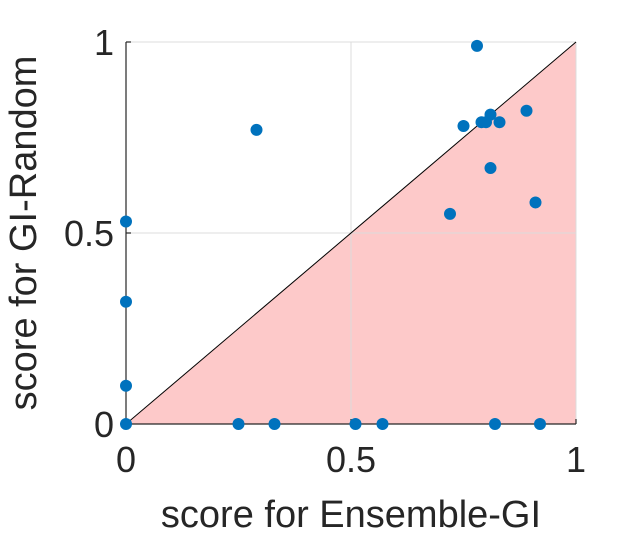  Describe the element at coordinates (126, 459) in the screenshot. I see `x-tick-label: 0` at that location.